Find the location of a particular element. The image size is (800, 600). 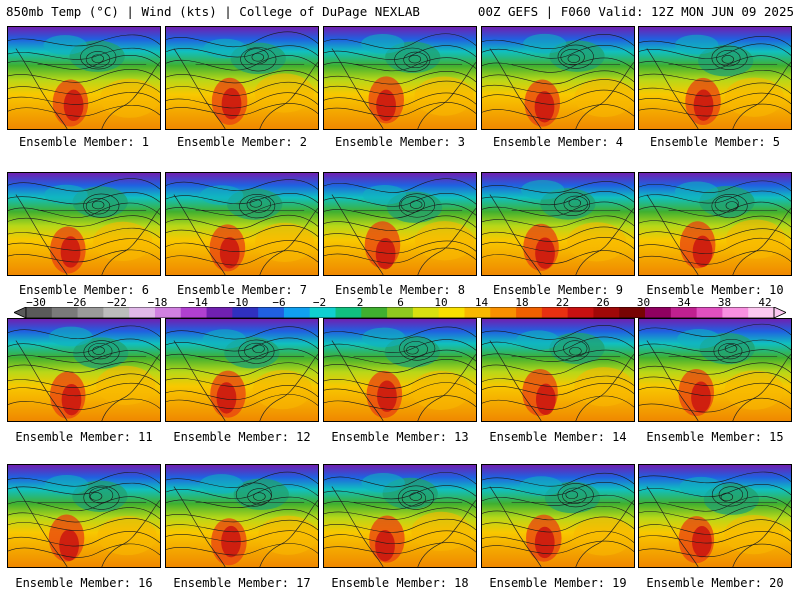

colorbar-cap-left is located at coordinates (20, 312).